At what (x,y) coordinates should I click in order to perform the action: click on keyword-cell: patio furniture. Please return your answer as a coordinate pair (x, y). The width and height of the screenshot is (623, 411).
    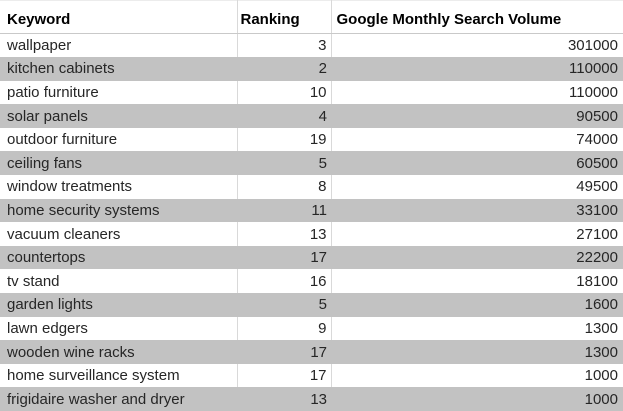
    Looking at the image, I should click on (119, 92).